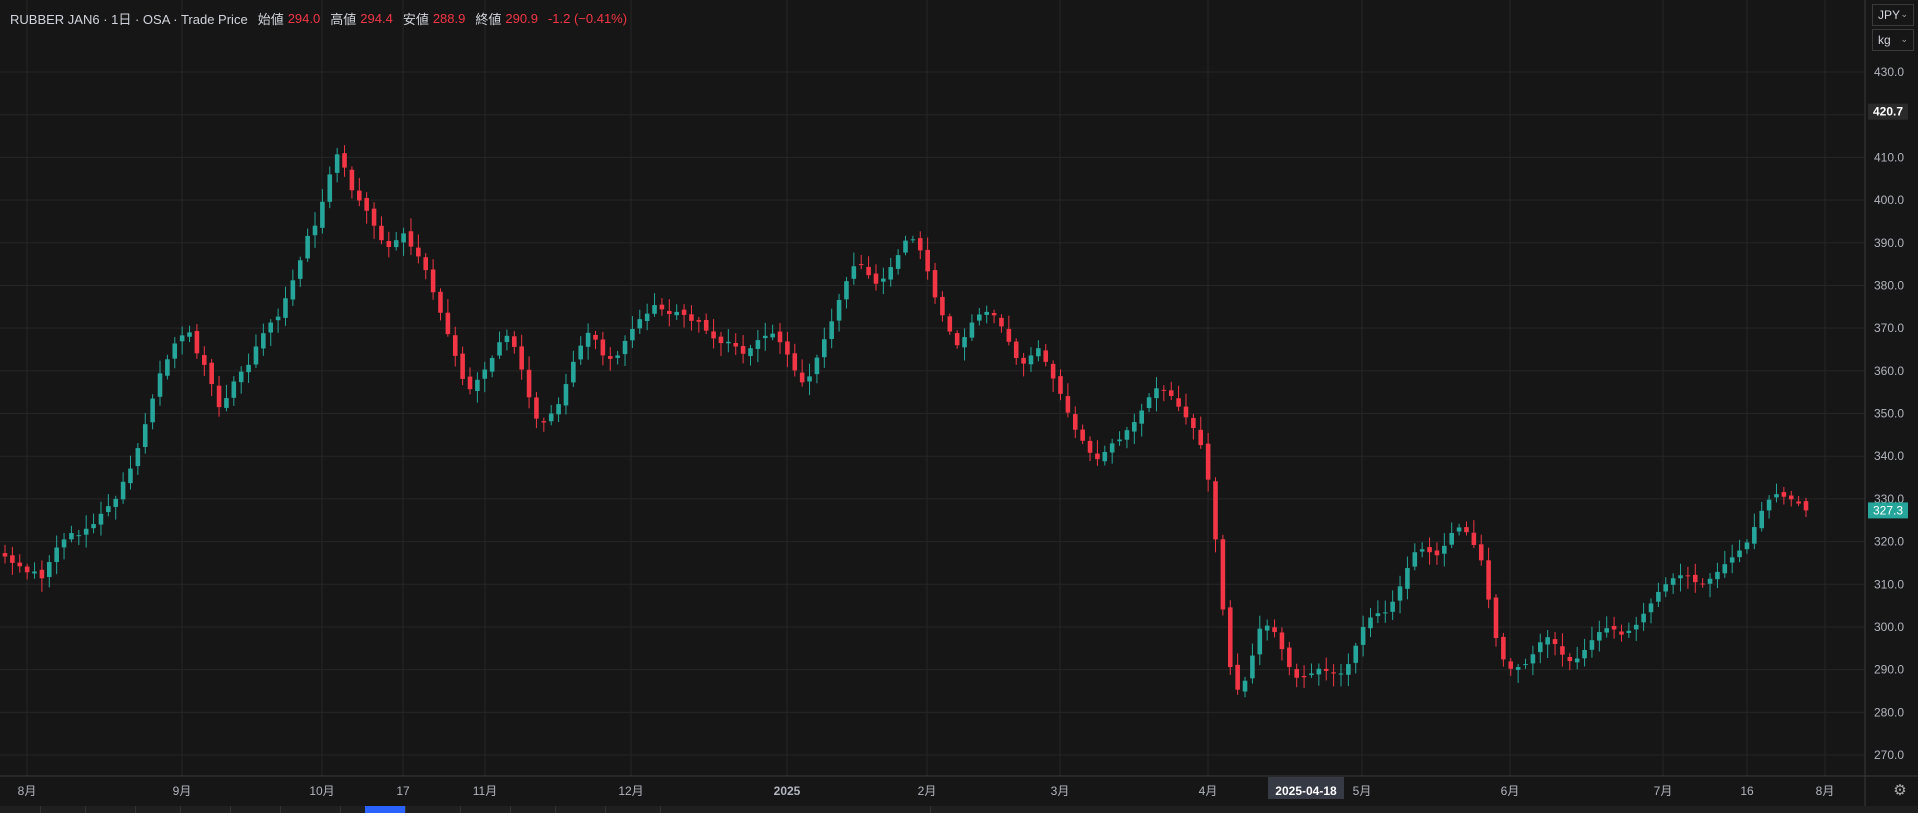 Image resolution: width=1918 pixels, height=813 pixels. Describe the element at coordinates (385, 809) in the screenshot. I see `toolbar-segment-active` at that location.